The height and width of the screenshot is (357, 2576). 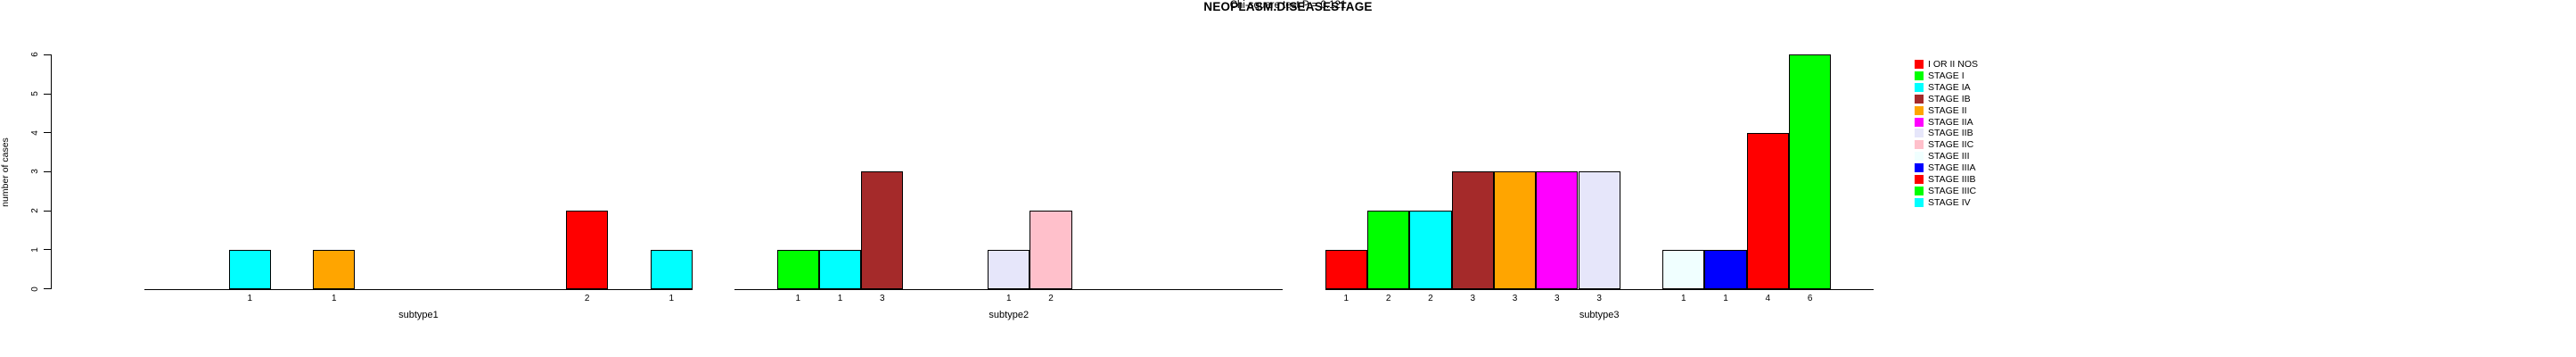 I want to click on x-axis-group-label: subtype2, so click(x=1009, y=315).